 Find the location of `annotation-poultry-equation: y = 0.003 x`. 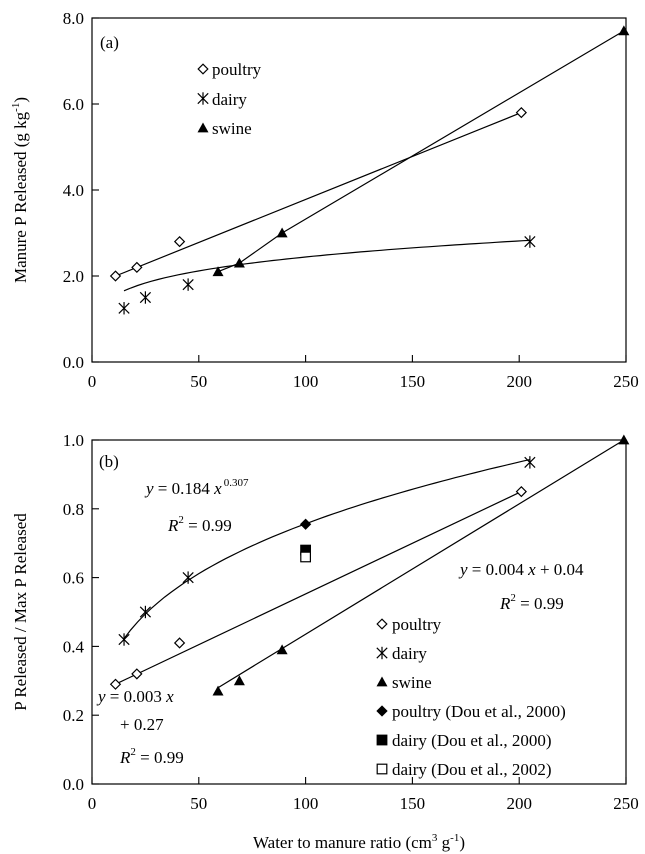

annotation-poultry-equation: y = 0.003 x is located at coordinates (135, 696).